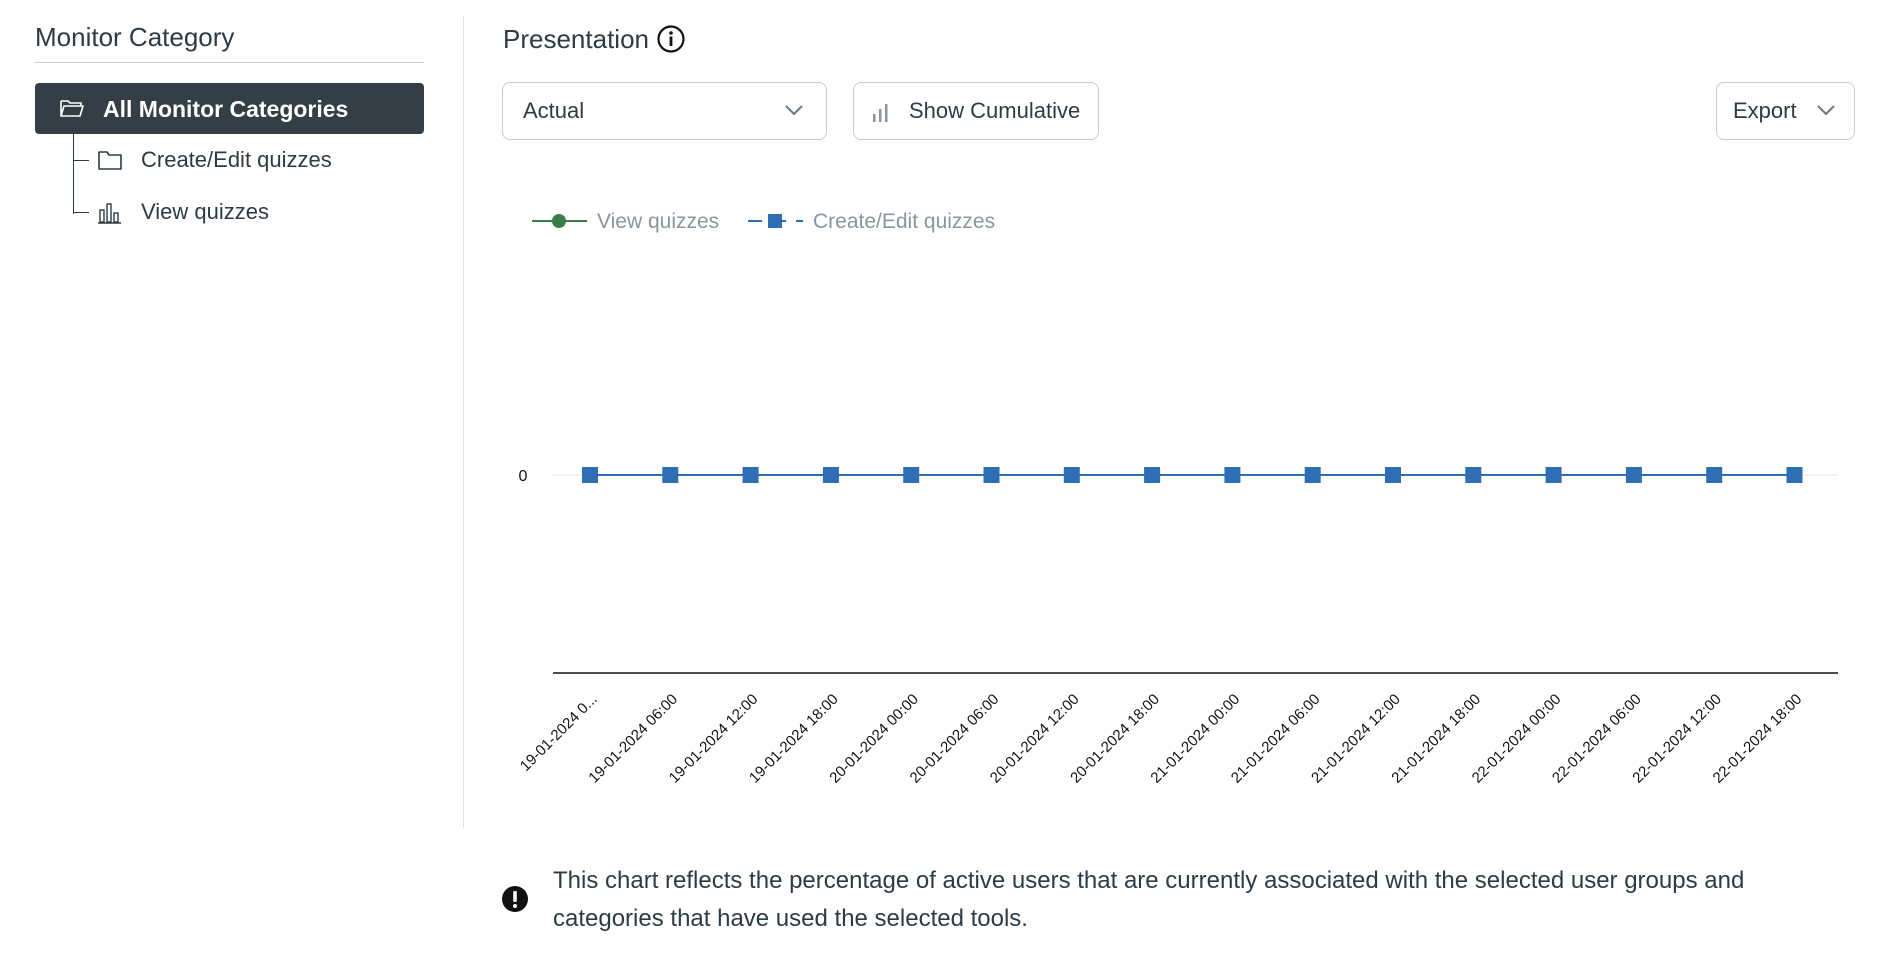 This screenshot has height=964, width=1890. I want to click on show-cumulative-label: Show Cumulative, so click(995, 110).